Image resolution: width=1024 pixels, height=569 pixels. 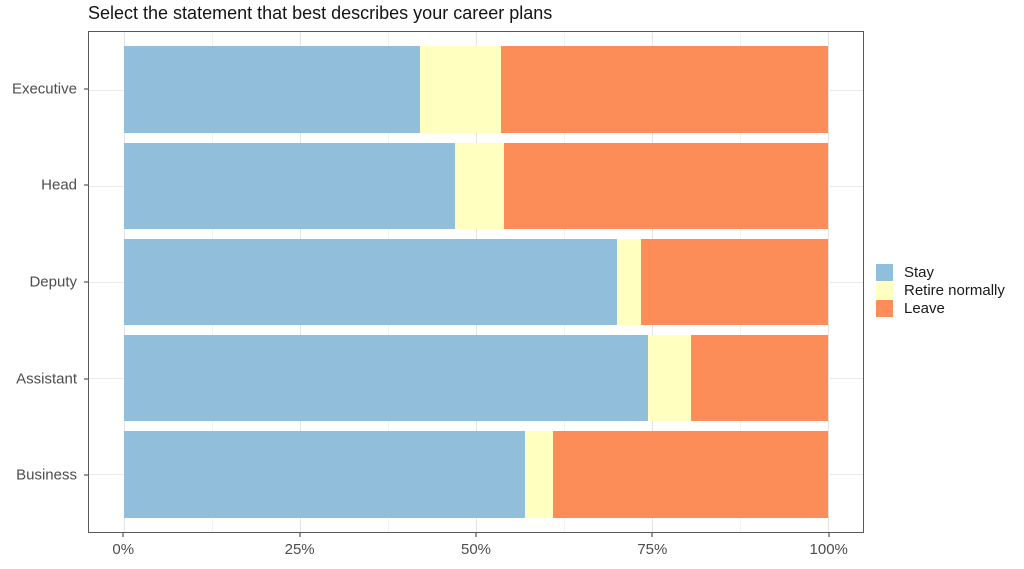 What do you see at coordinates (924, 308) in the screenshot?
I see `legend-label: Leave` at bounding box center [924, 308].